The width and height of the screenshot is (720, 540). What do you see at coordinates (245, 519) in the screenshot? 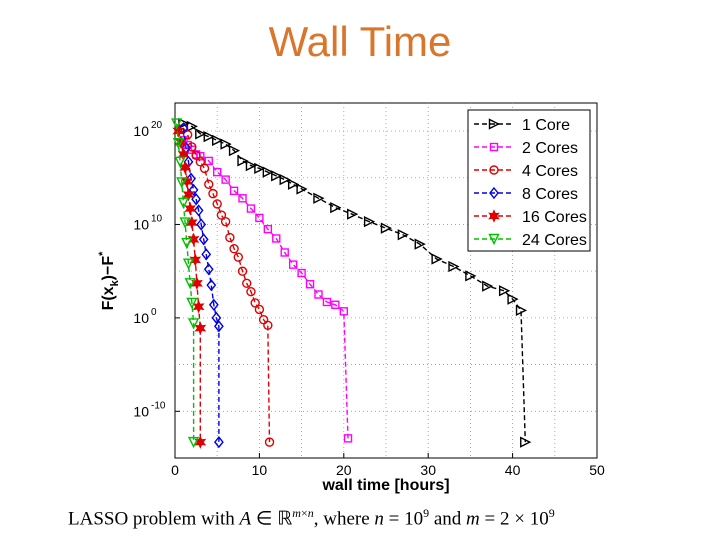
I see `caption-matrix-a: A` at bounding box center [245, 519].